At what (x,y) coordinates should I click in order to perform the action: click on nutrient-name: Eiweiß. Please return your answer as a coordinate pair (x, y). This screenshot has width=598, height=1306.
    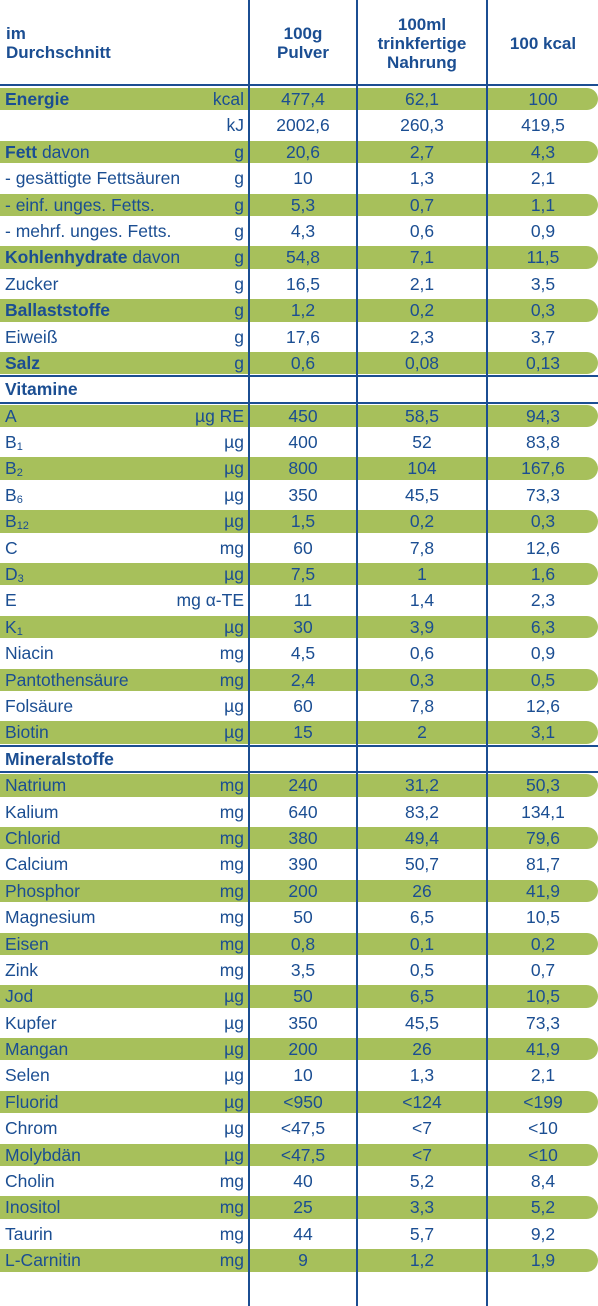
    Looking at the image, I should click on (31, 337).